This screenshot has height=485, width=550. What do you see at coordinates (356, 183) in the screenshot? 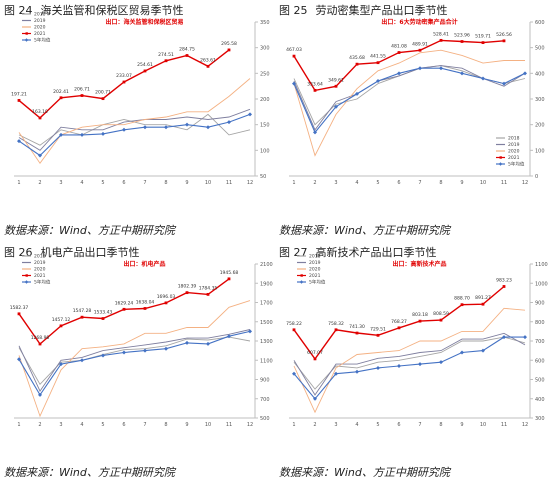
I see `x-tick-label: 4` at bounding box center [356, 183].